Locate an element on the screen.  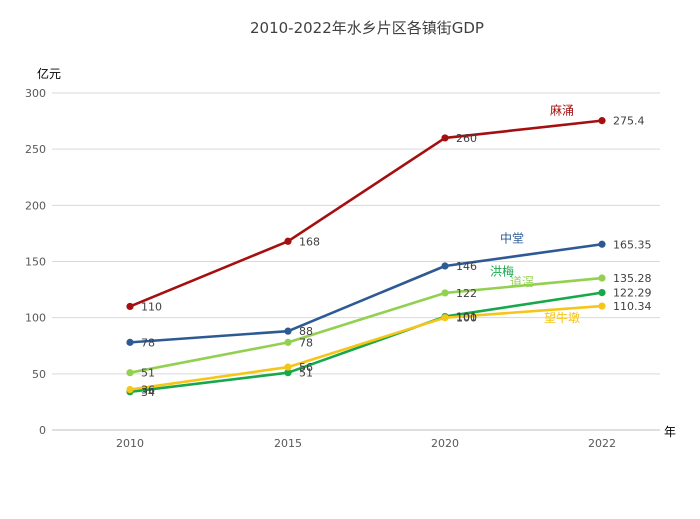
data-label: 88 is located at coordinates (306, 331).